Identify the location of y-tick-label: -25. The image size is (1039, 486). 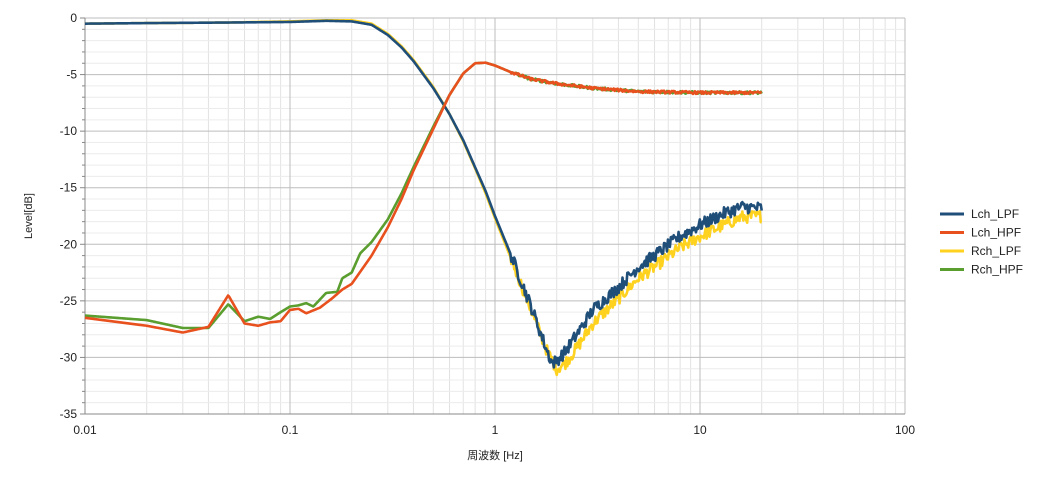
(69, 301).